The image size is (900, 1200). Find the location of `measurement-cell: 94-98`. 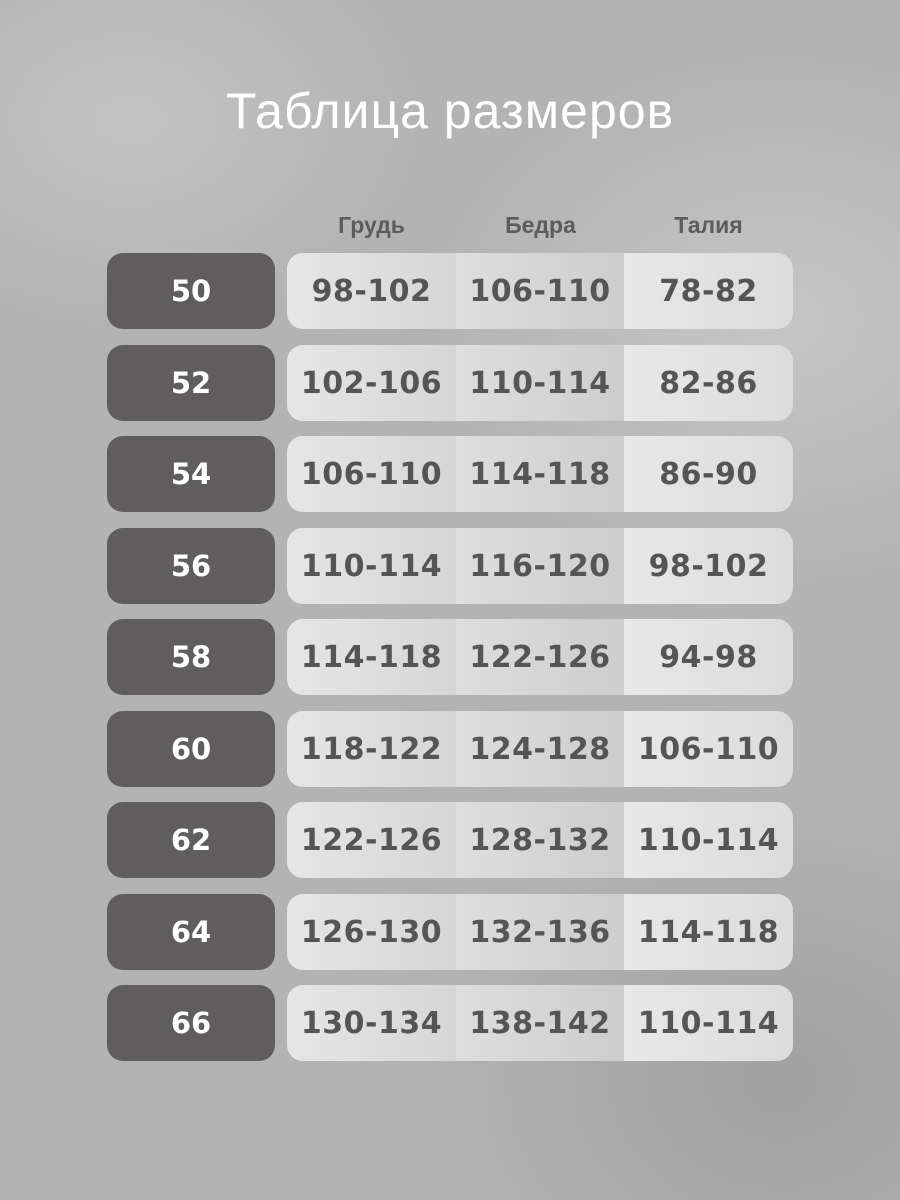

measurement-cell: 94-98 is located at coordinates (708, 657).